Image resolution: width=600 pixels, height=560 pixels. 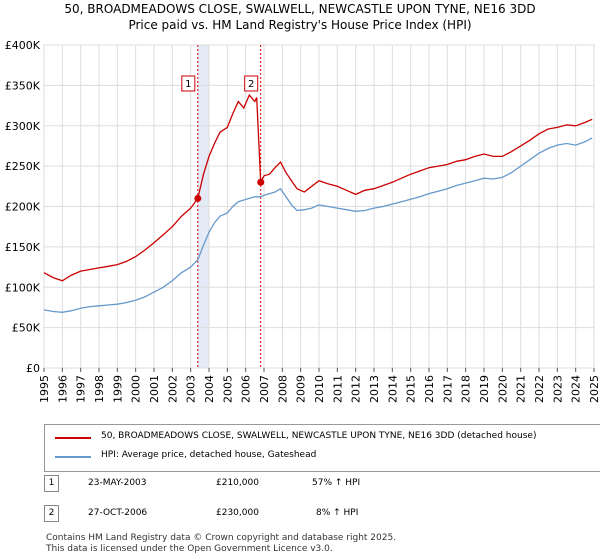 What do you see at coordinates (374, 389) in the screenshot?
I see `x-tick-label: 2013` at bounding box center [374, 389].